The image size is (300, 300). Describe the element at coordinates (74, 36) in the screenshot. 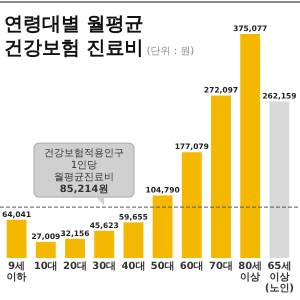

I see `chart-title: 연령대별 월평균 건강보험 진료비` at that location.